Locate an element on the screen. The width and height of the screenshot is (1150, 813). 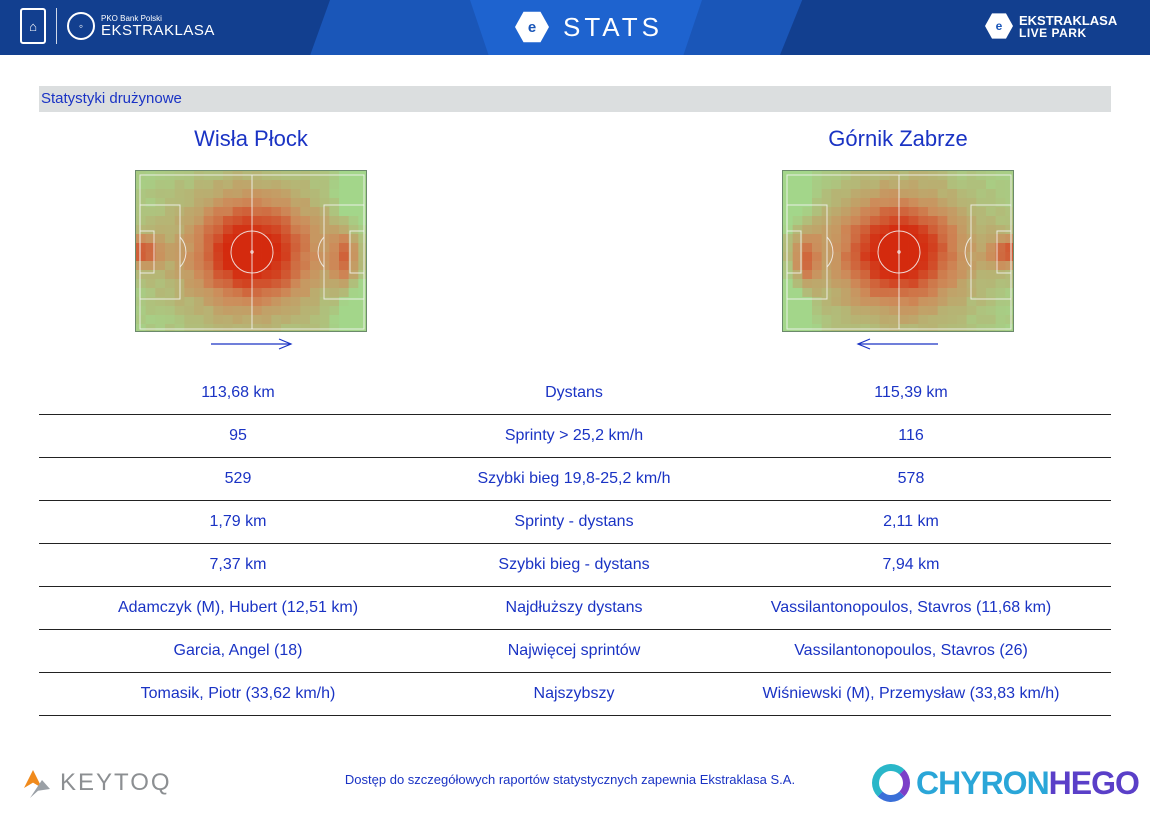
header-divider is located at coordinates (56, 26).